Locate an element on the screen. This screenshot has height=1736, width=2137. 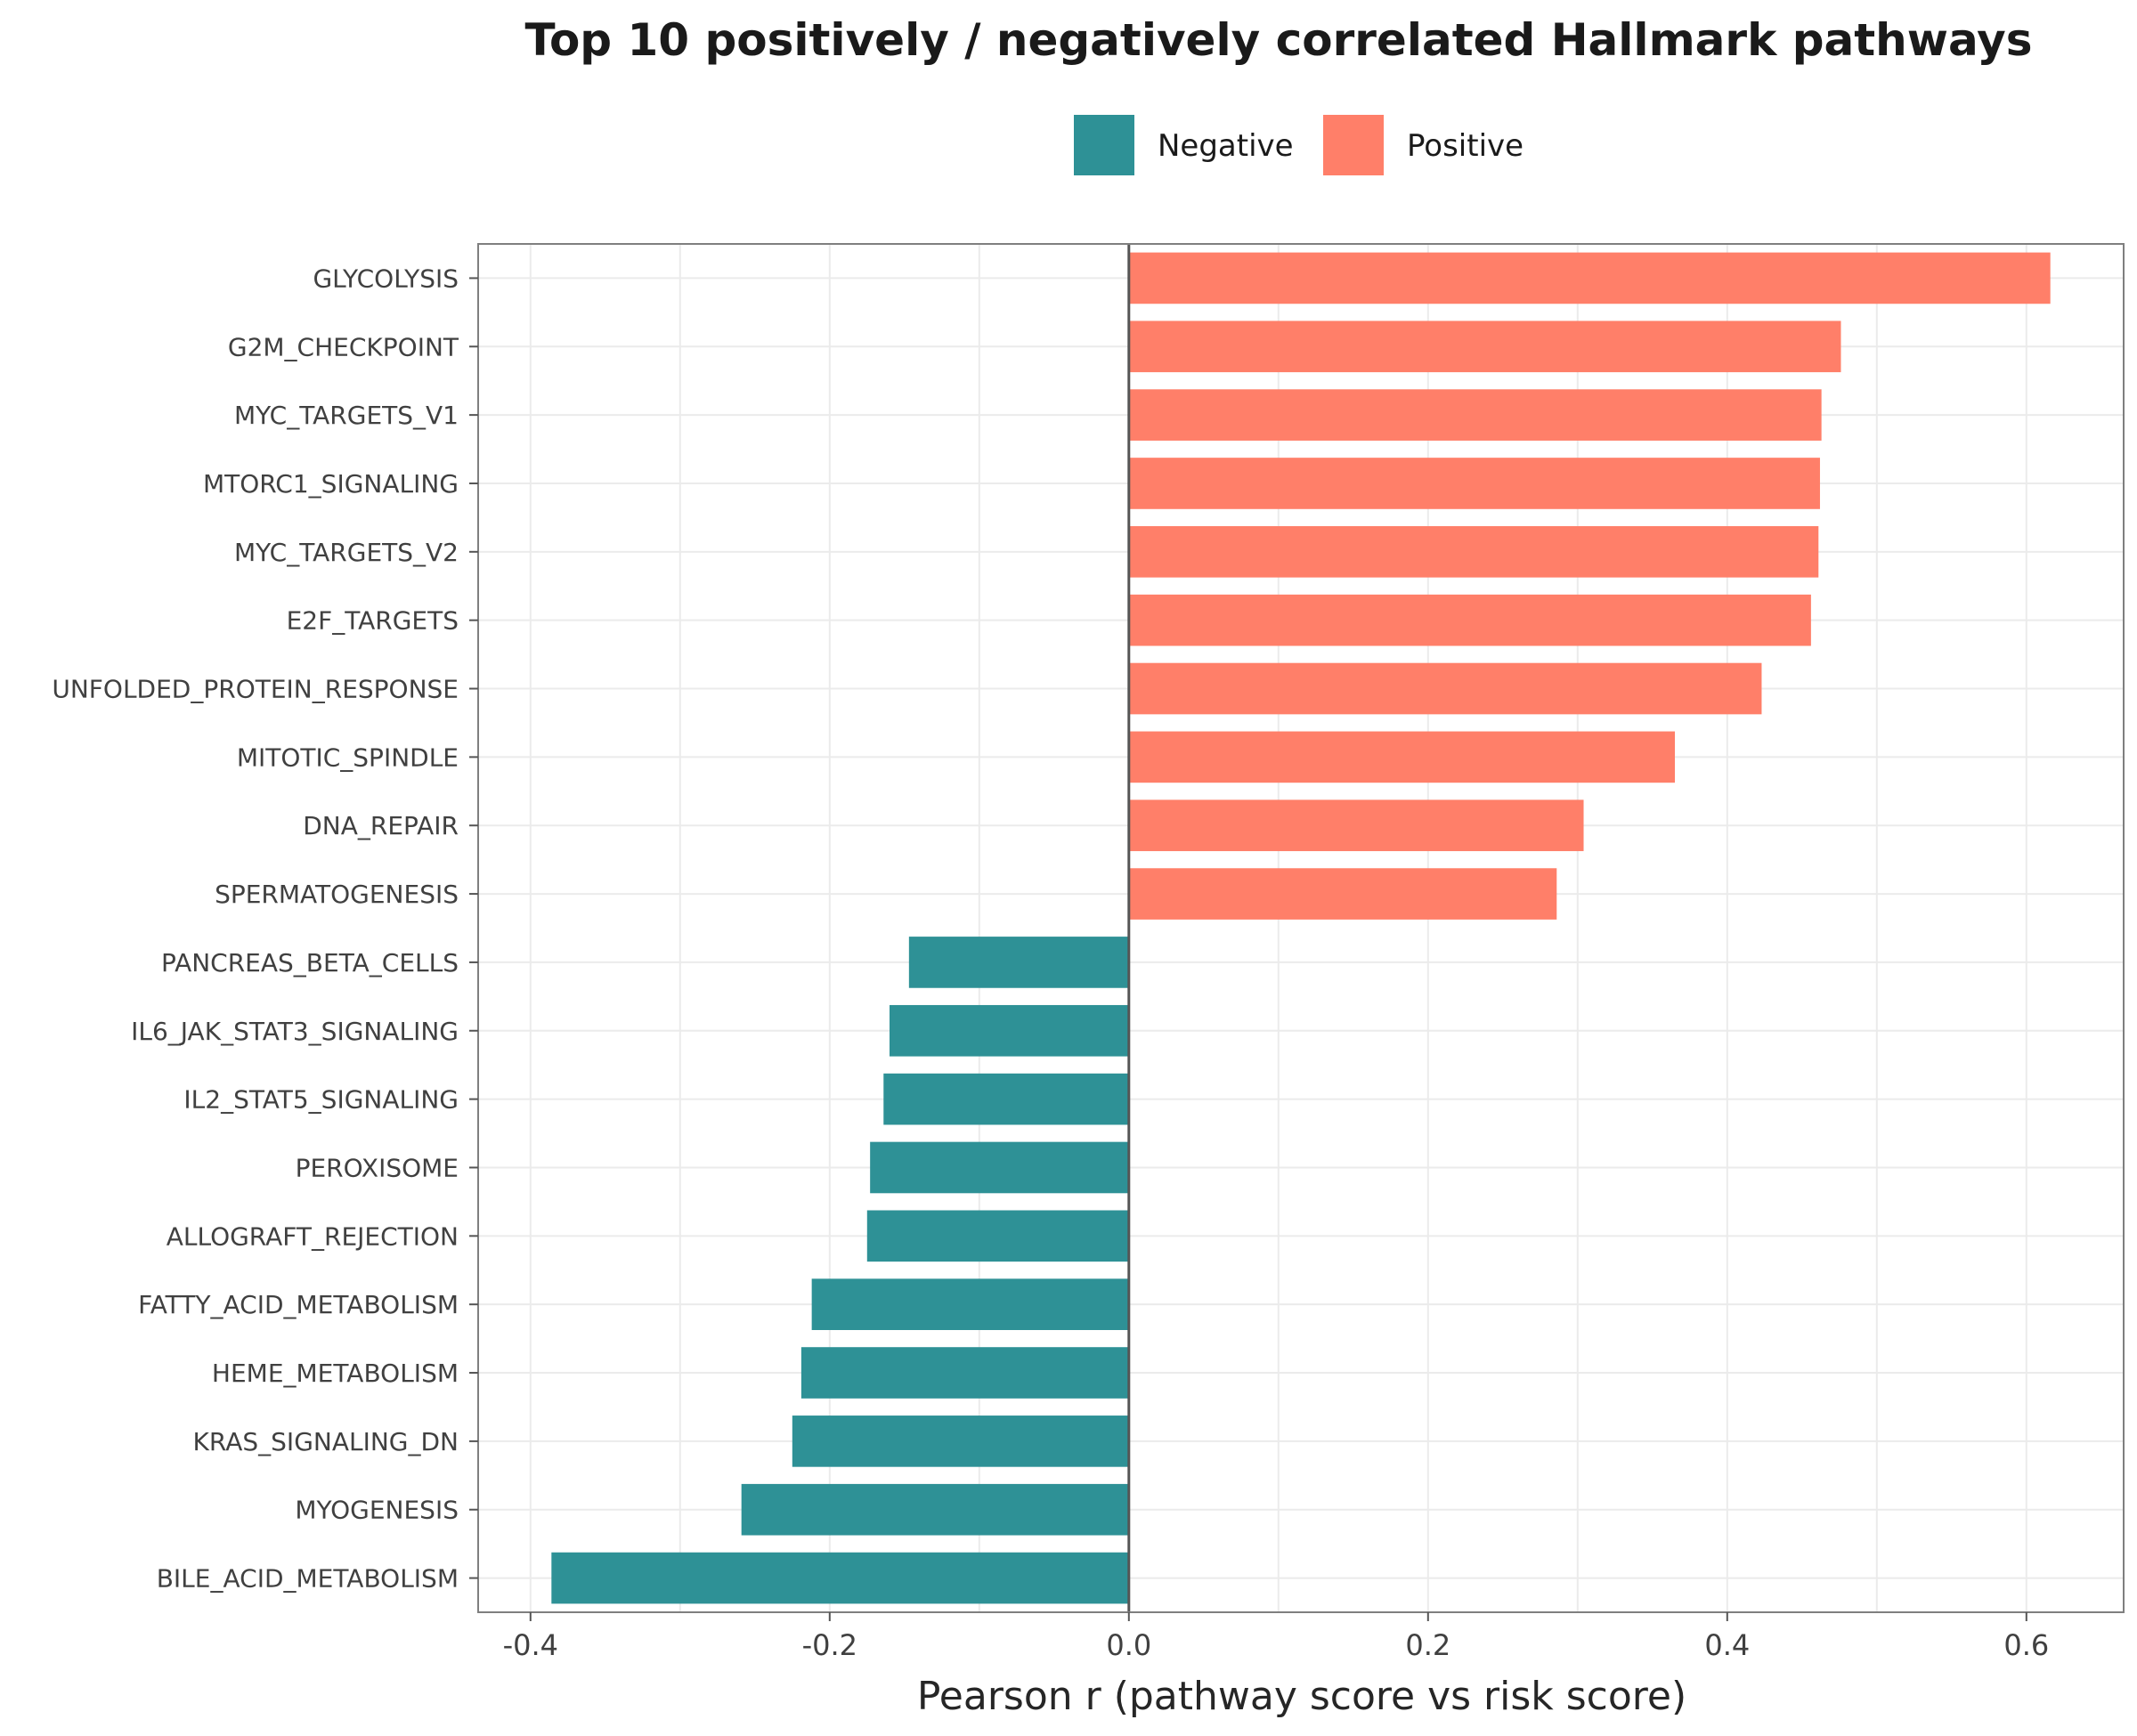
bar-peroxisome is located at coordinates (999, 1167).